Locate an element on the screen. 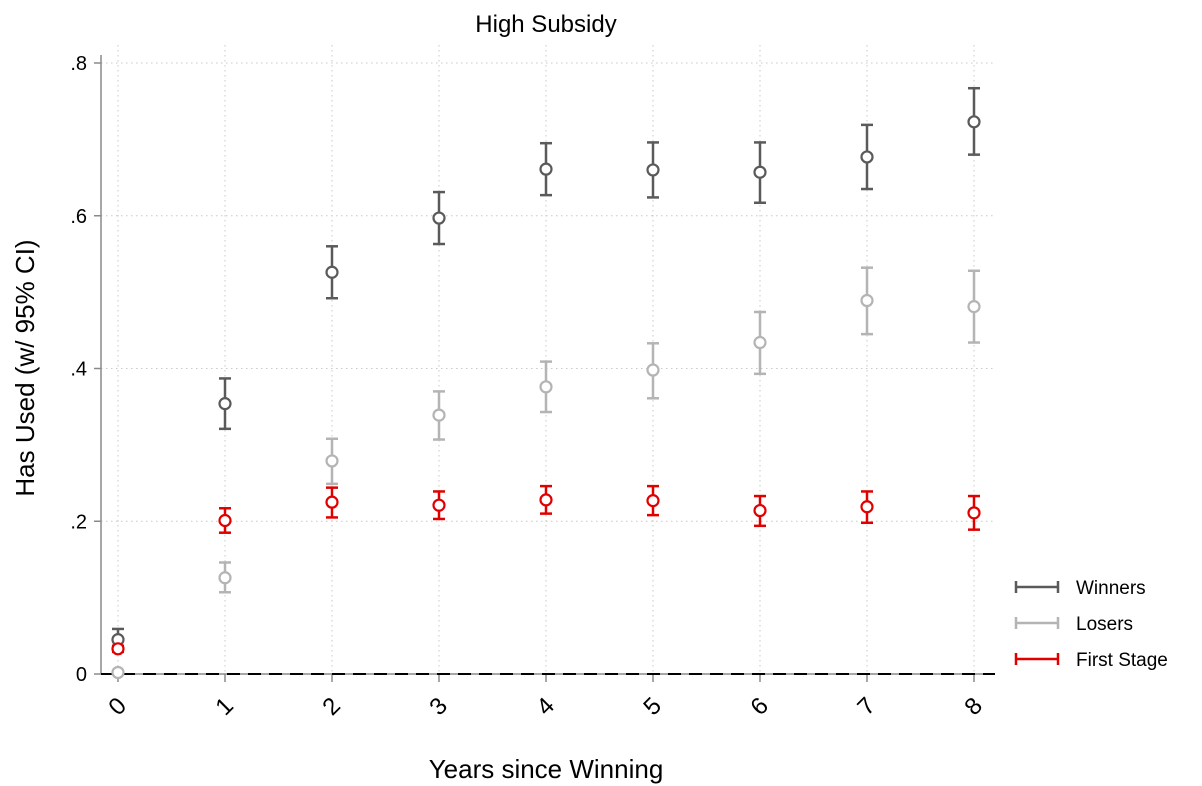 The width and height of the screenshot is (1202, 786). y-tick-label: .6 is located at coordinates (78, 217).